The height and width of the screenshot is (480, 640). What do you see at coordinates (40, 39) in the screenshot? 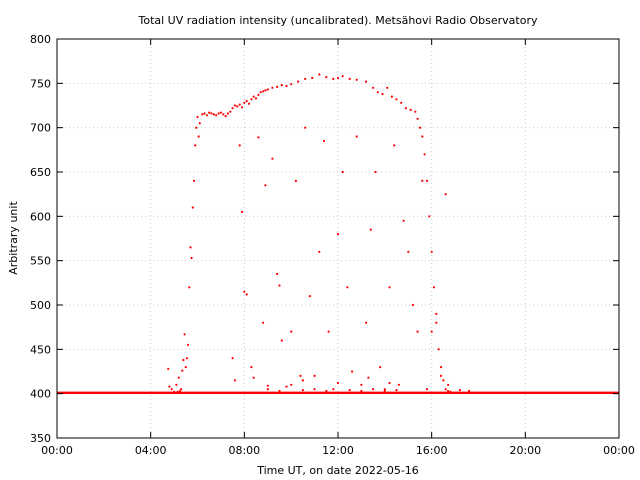
I see `y-tick-label: 800` at bounding box center [40, 39].